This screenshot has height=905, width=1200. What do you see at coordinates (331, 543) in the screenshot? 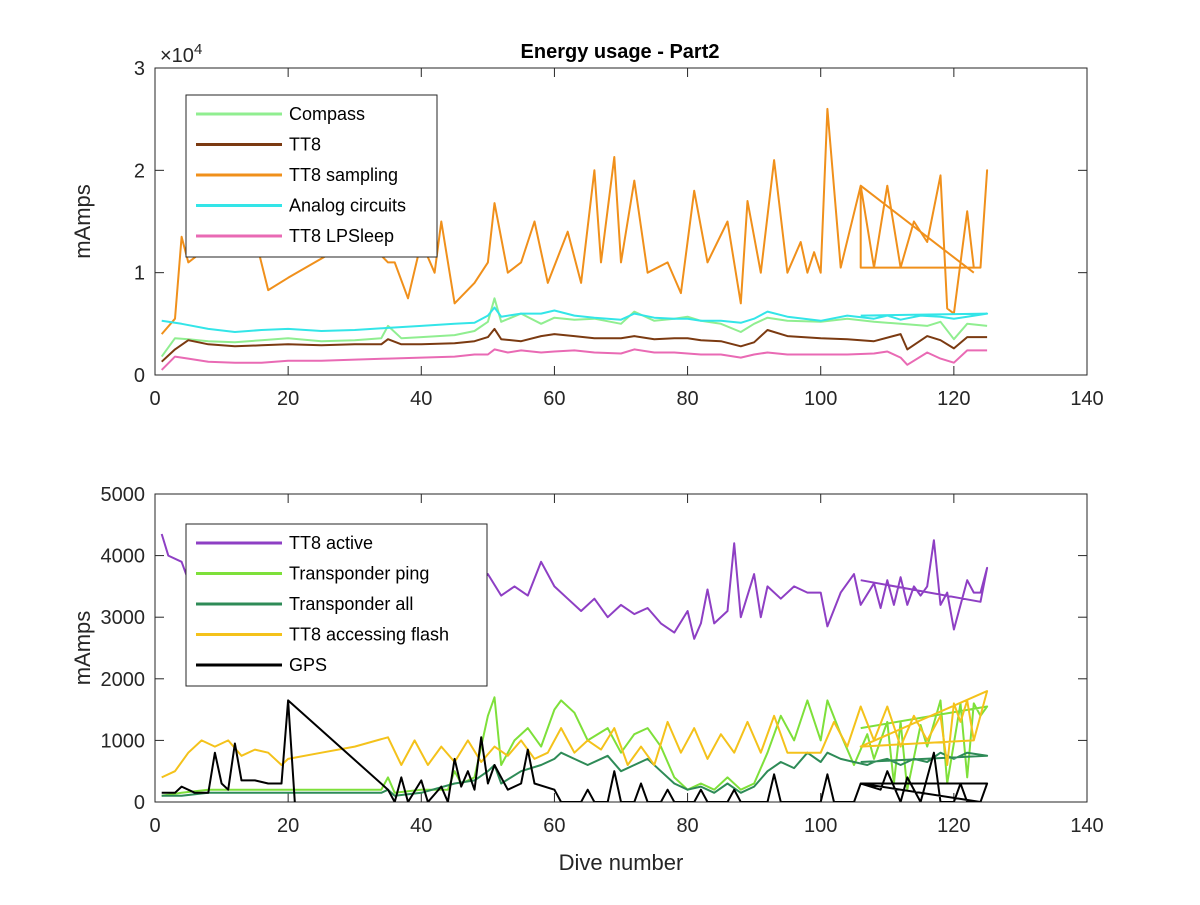
I see `legend-label: TT8 active` at bounding box center [331, 543].